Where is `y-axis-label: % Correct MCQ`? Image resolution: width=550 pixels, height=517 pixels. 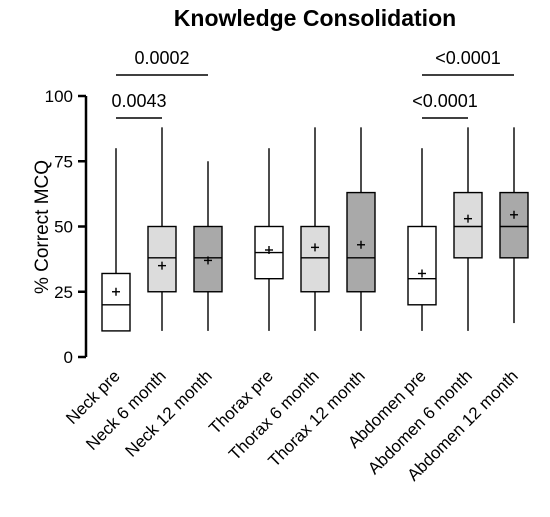
y-axis-label: % Correct MCQ is located at coordinates (42, 227).